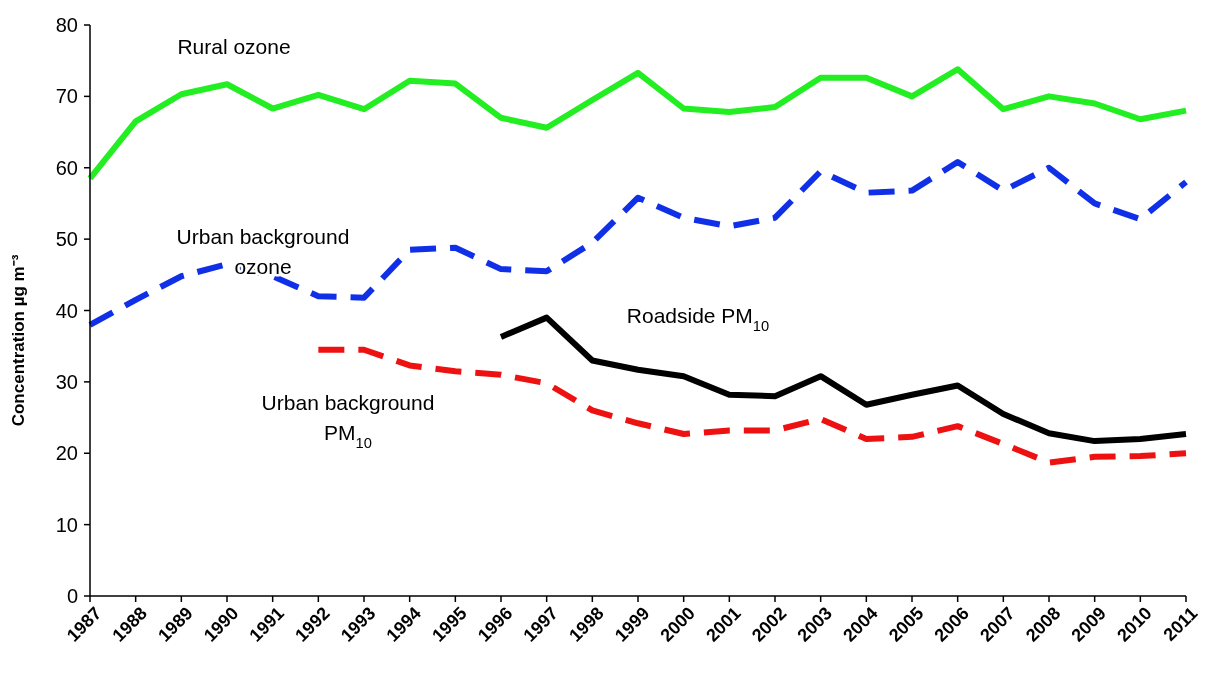 This screenshot has height=682, width=1212. Describe the element at coordinates (66, 453) in the screenshot. I see `y-tick-label: 20` at that location.